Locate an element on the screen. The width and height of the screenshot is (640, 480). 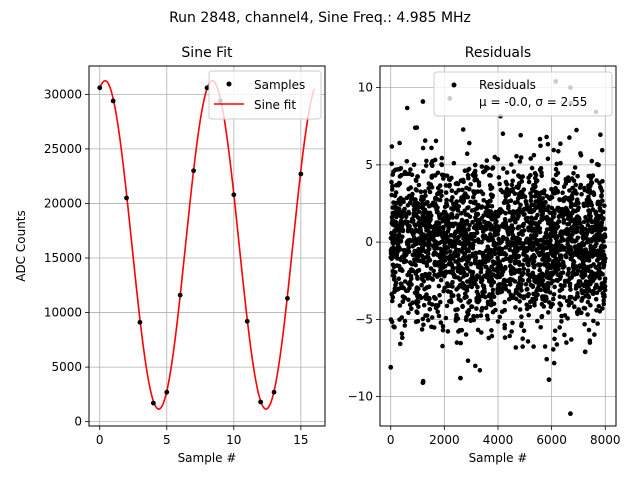
sine-fit-x-tick-label: 15 is located at coordinates (300, 440).